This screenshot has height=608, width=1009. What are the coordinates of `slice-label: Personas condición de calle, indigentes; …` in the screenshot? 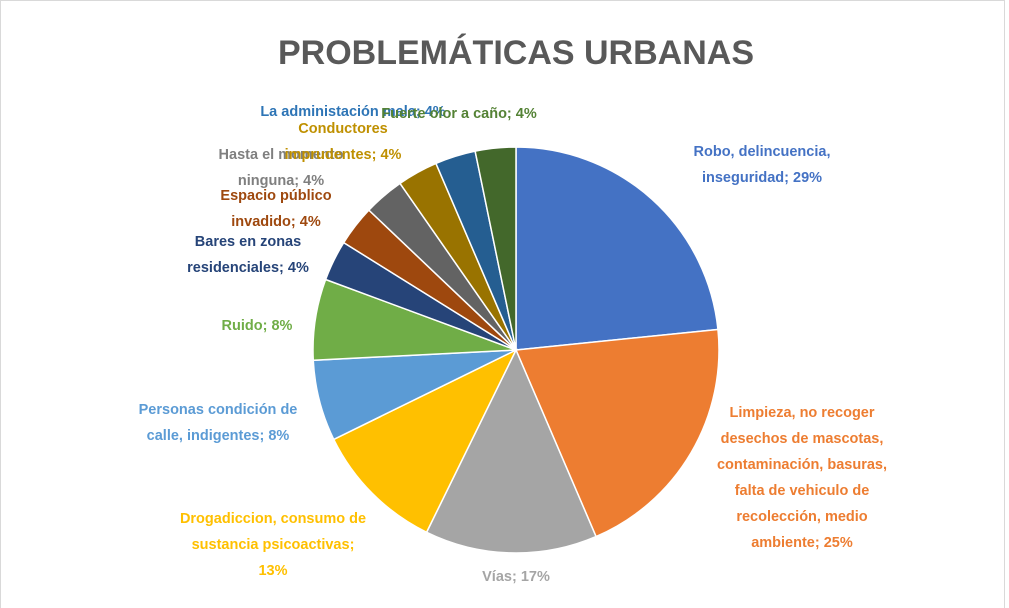 It's located at (218, 423).